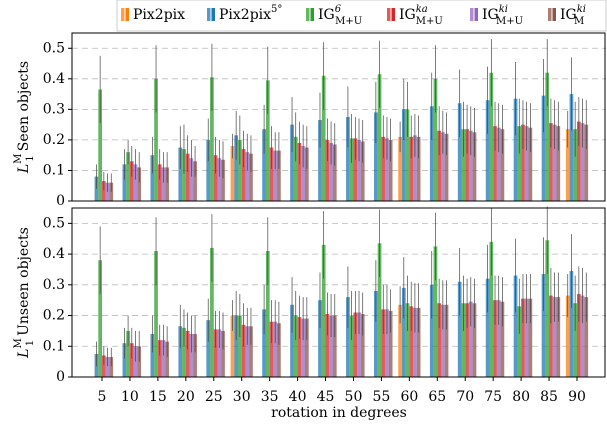 The height and width of the screenshot is (430, 607). I want to click on x-tick-label: 75, so click(493, 397).